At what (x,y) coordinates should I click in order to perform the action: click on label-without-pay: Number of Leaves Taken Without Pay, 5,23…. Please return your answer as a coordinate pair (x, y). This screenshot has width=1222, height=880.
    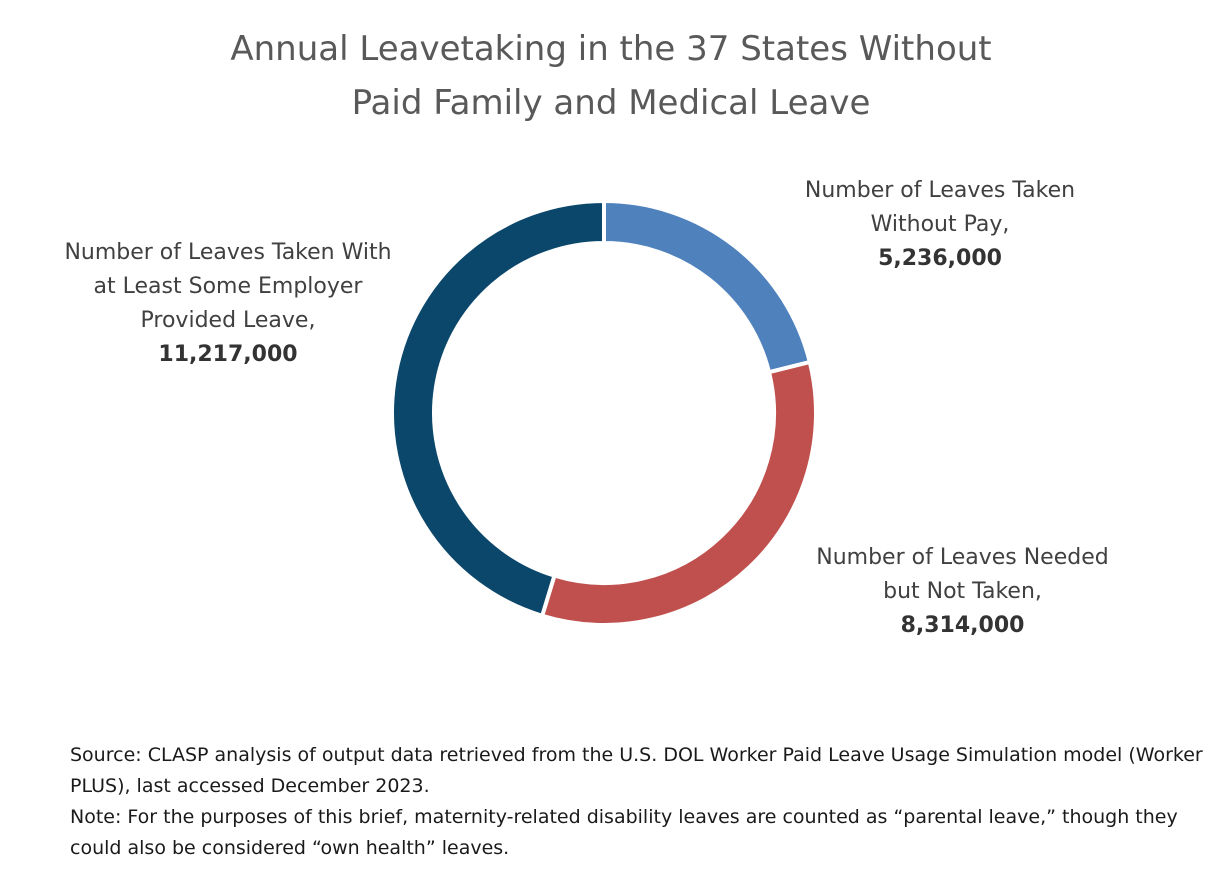
    Looking at the image, I should click on (940, 225).